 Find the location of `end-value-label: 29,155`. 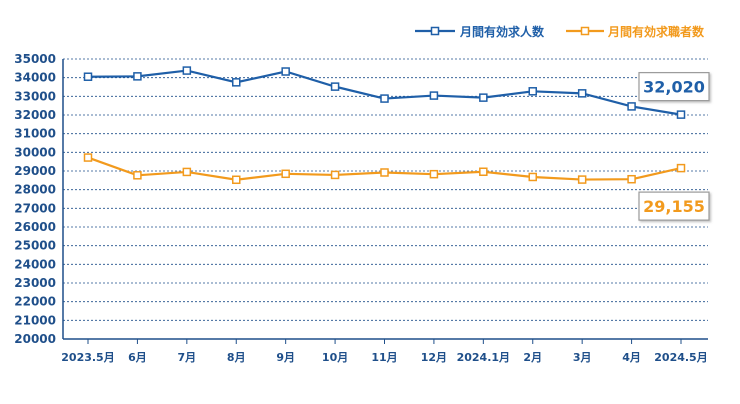

end-value-label: 29,155 is located at coordinates (674, 206).